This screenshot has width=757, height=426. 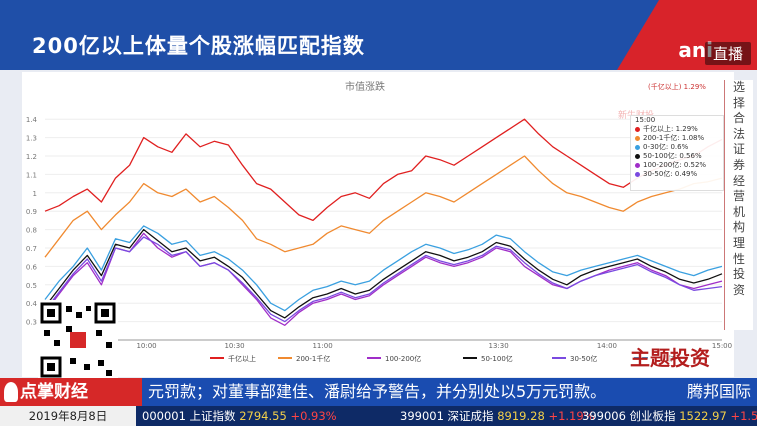 What do you see at coordinates (32, 304) in the screenshot?
I see `y-tick-label: 0.4` at bounding box center [32, 304].